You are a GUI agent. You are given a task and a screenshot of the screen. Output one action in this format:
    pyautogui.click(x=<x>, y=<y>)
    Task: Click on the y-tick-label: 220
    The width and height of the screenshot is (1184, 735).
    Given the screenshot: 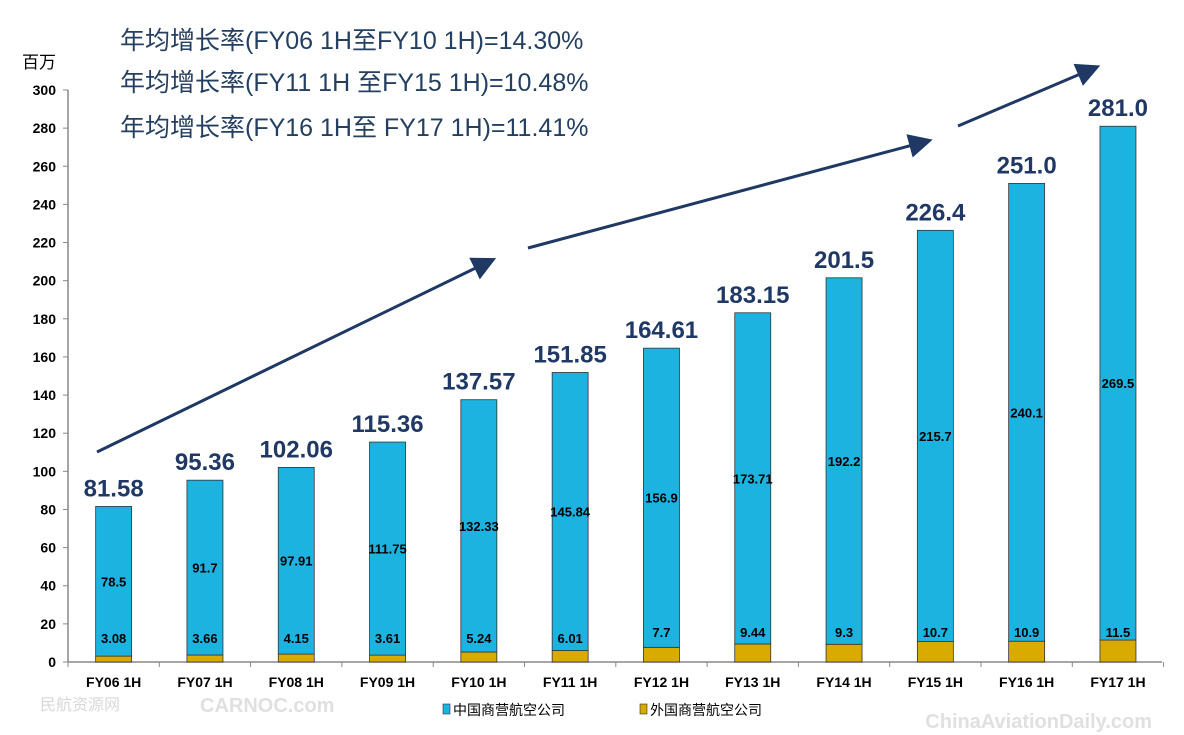 What is the action you would take?
    pyautogui.click(x=45, y=243)
    